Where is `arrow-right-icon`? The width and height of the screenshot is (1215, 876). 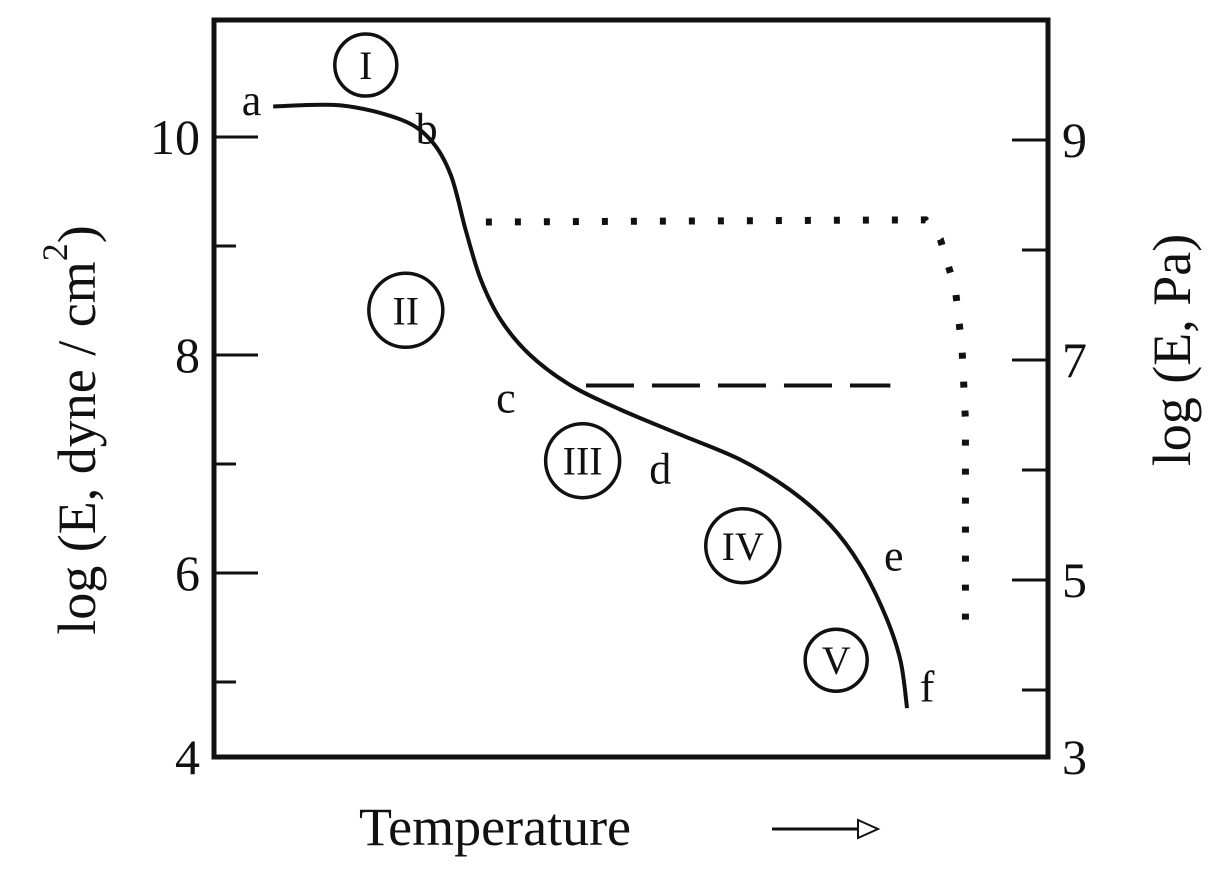 arrow-right-icon is located at coordinates (826, 829).